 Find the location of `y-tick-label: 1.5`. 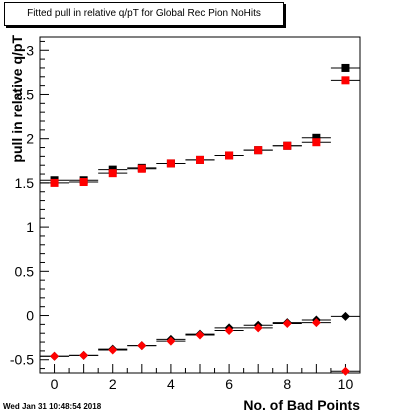

y-tick-label: 1.5 is located at coordinates (25, 183).